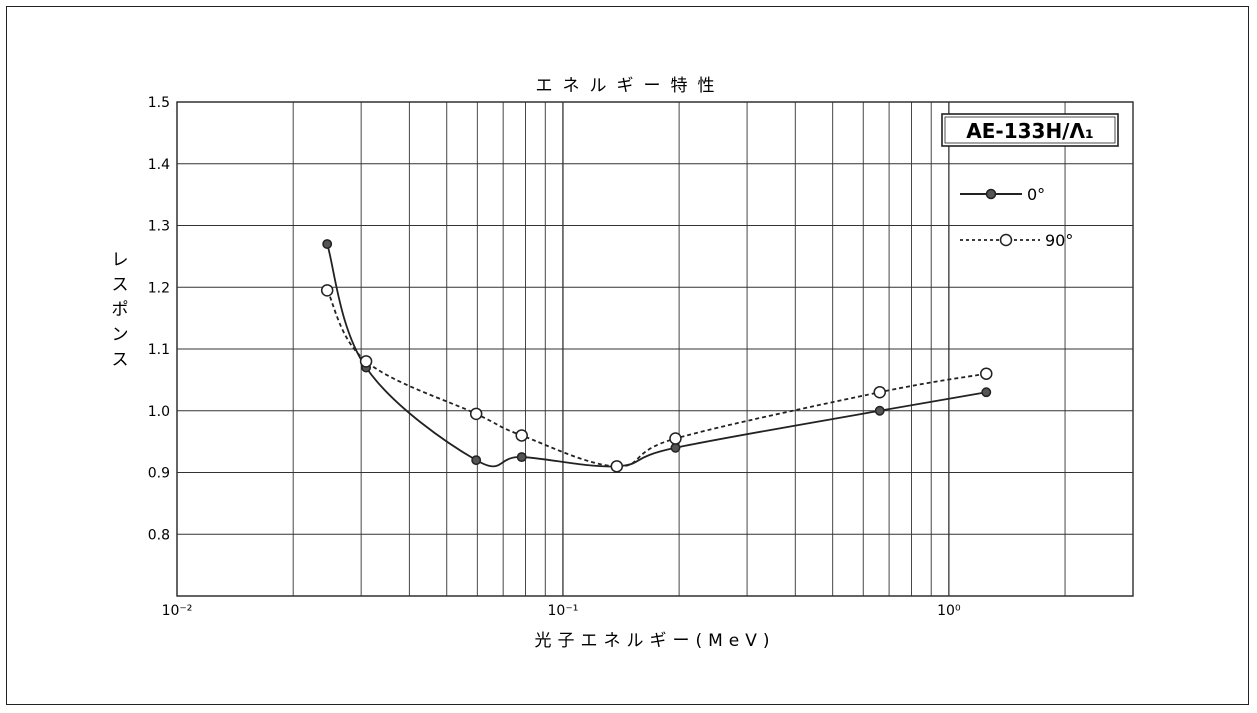  Describe the element at coordinates (159, 412) in the screenshot. I see `y-tick-label: 1.0` at that location.